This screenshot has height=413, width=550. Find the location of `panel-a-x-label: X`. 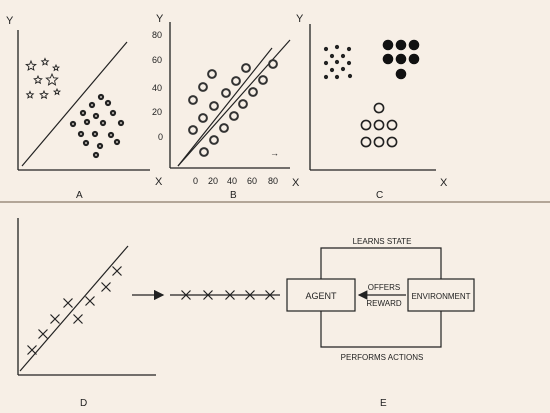

panel-a-x-label: X is located at coordinates (159, 182).